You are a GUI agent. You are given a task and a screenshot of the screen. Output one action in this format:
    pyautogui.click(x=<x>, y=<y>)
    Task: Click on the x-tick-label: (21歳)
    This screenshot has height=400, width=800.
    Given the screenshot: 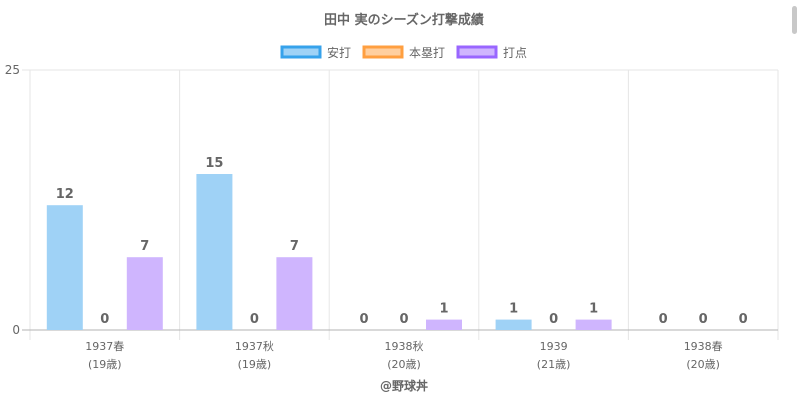 What is the action you would take?
    pyautogui.click(x=554, y=364)
    